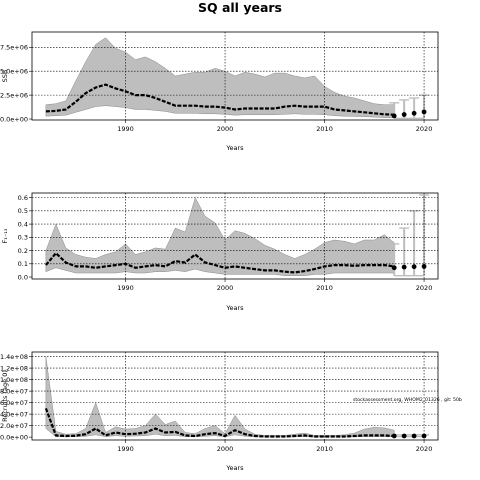  I want to click on recruits-confidence-band, so click(220, 397).